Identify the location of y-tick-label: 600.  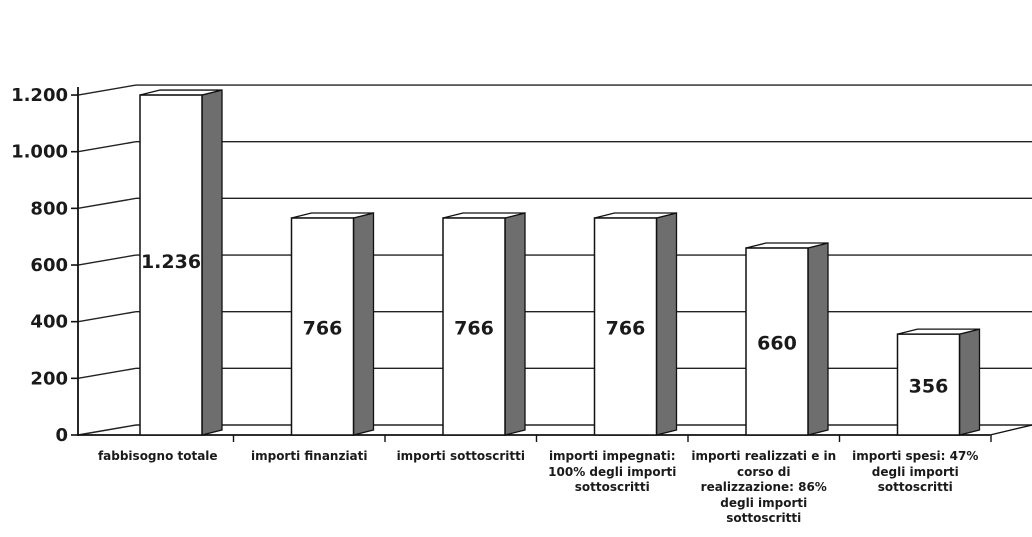
(49, 265).